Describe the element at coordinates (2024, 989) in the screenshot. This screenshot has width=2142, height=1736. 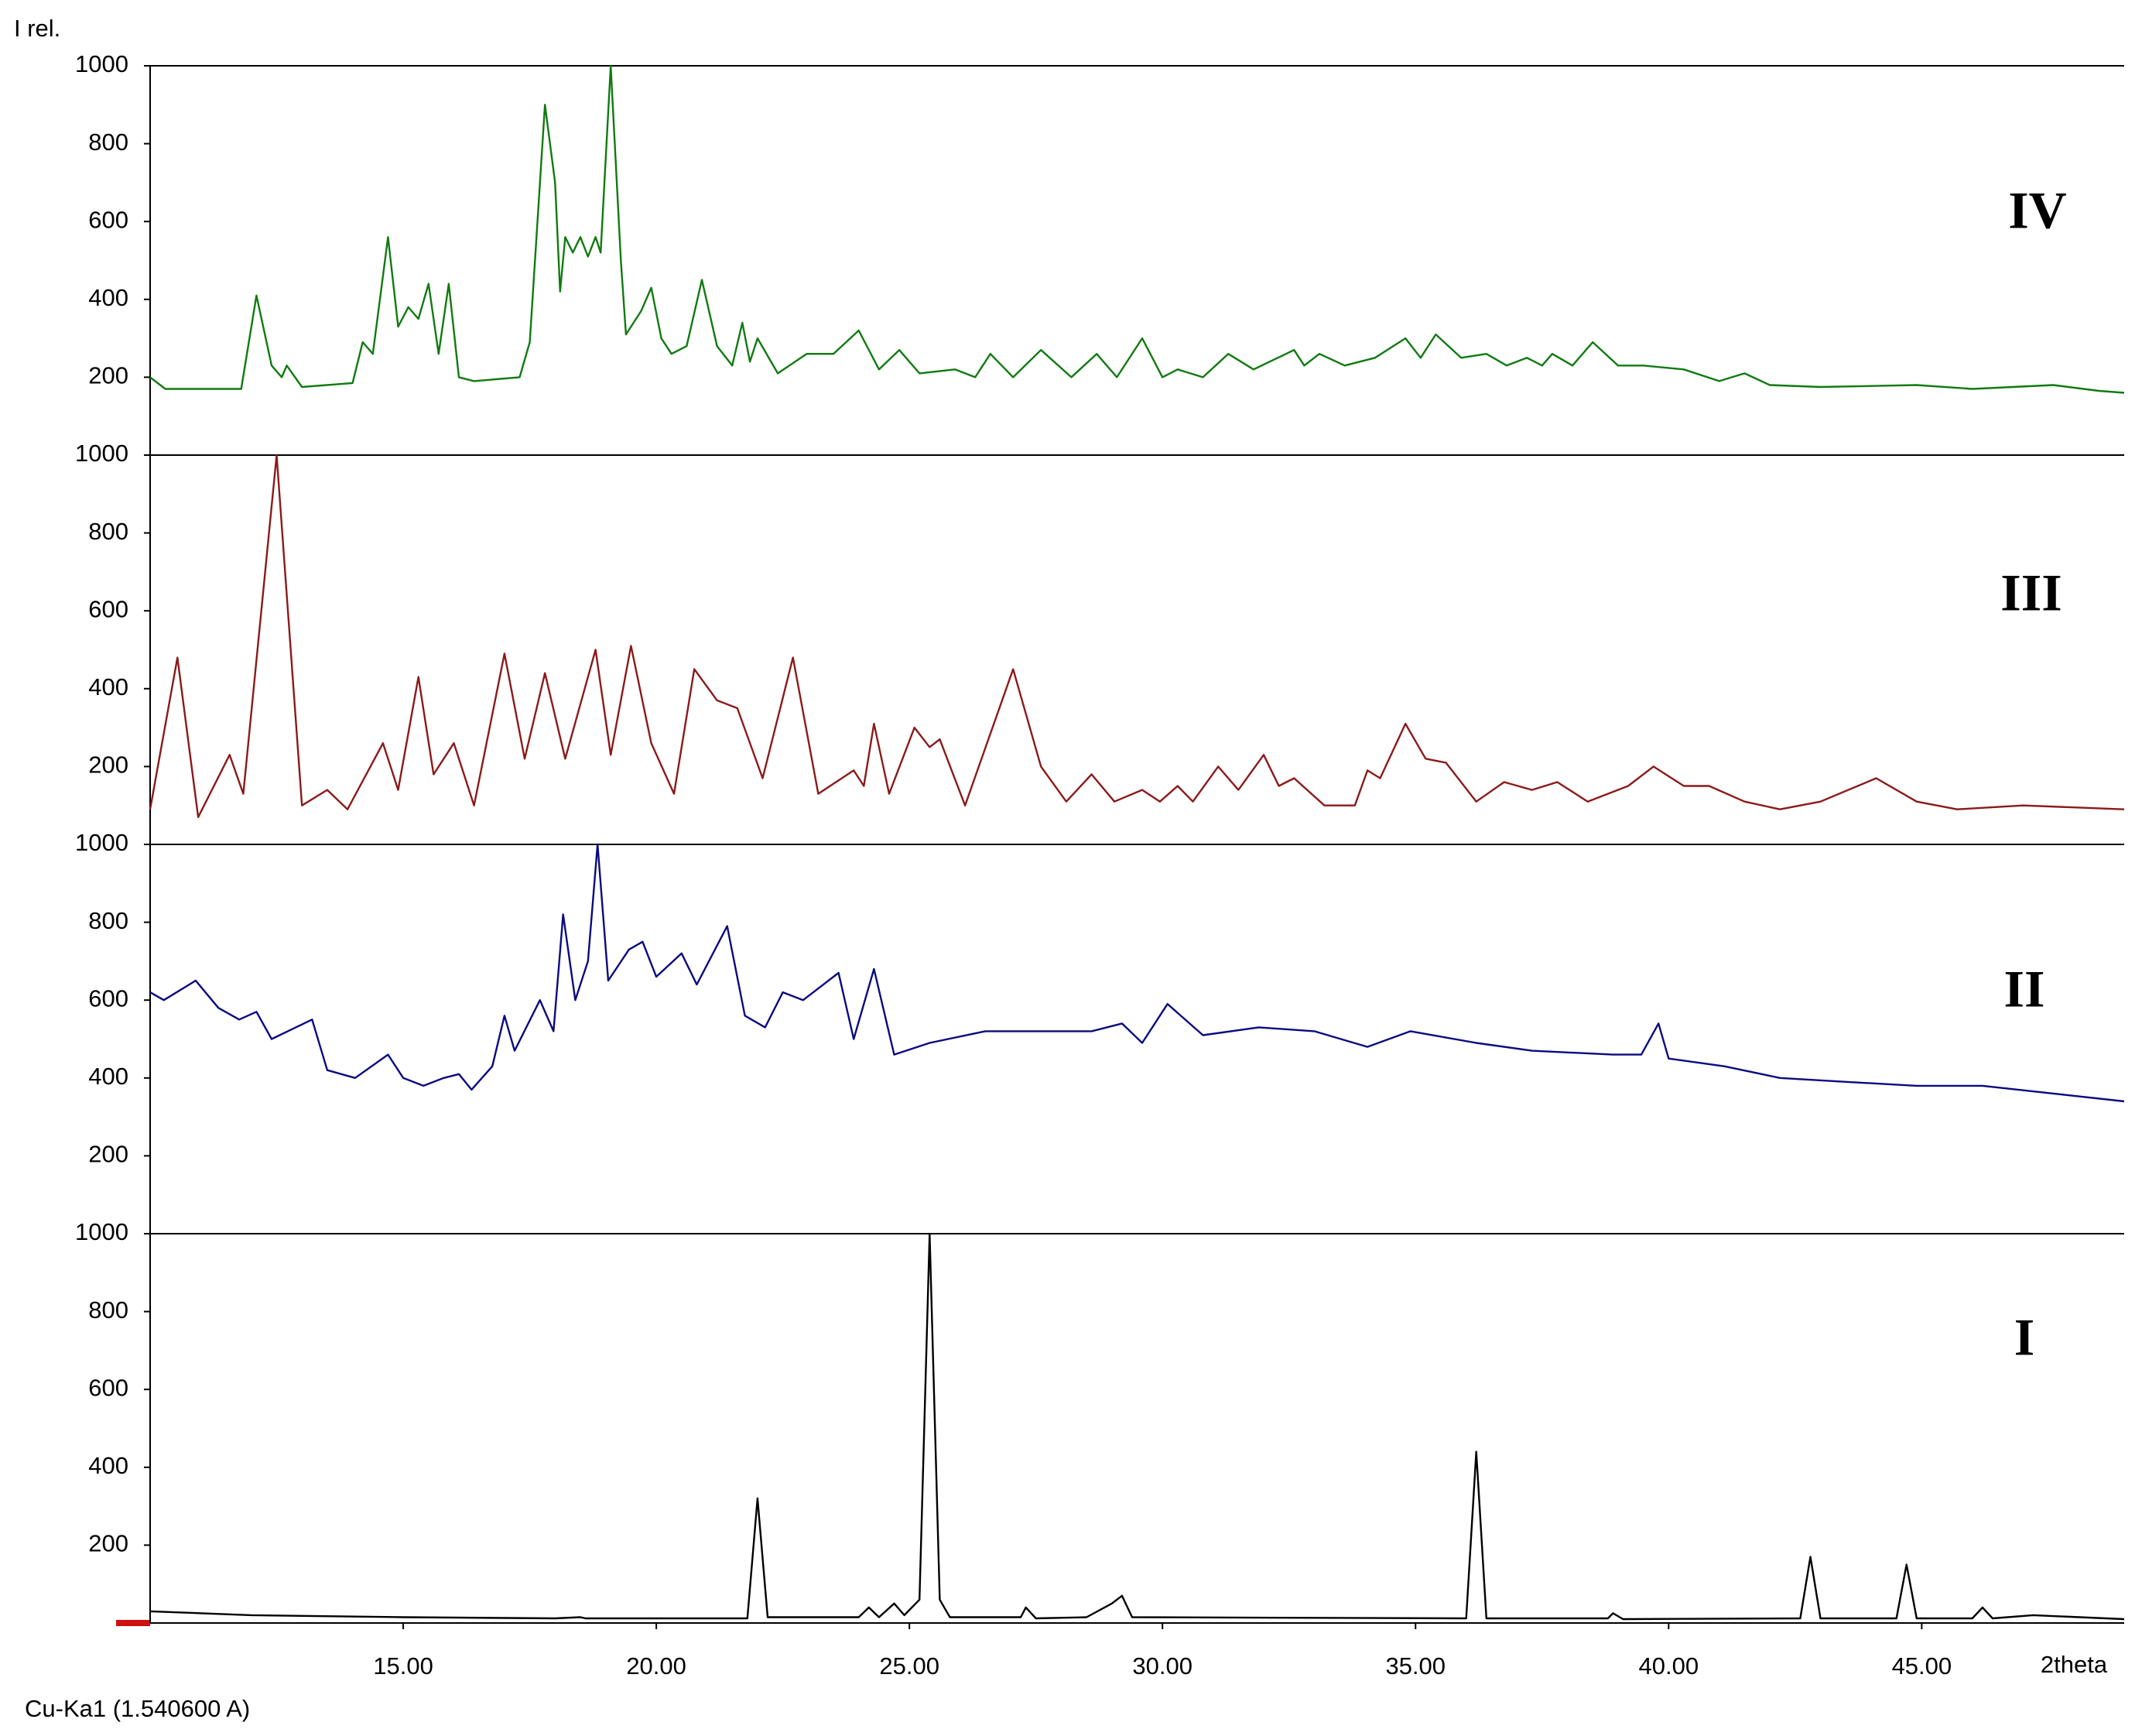
I see `panel-label: II` at that location.